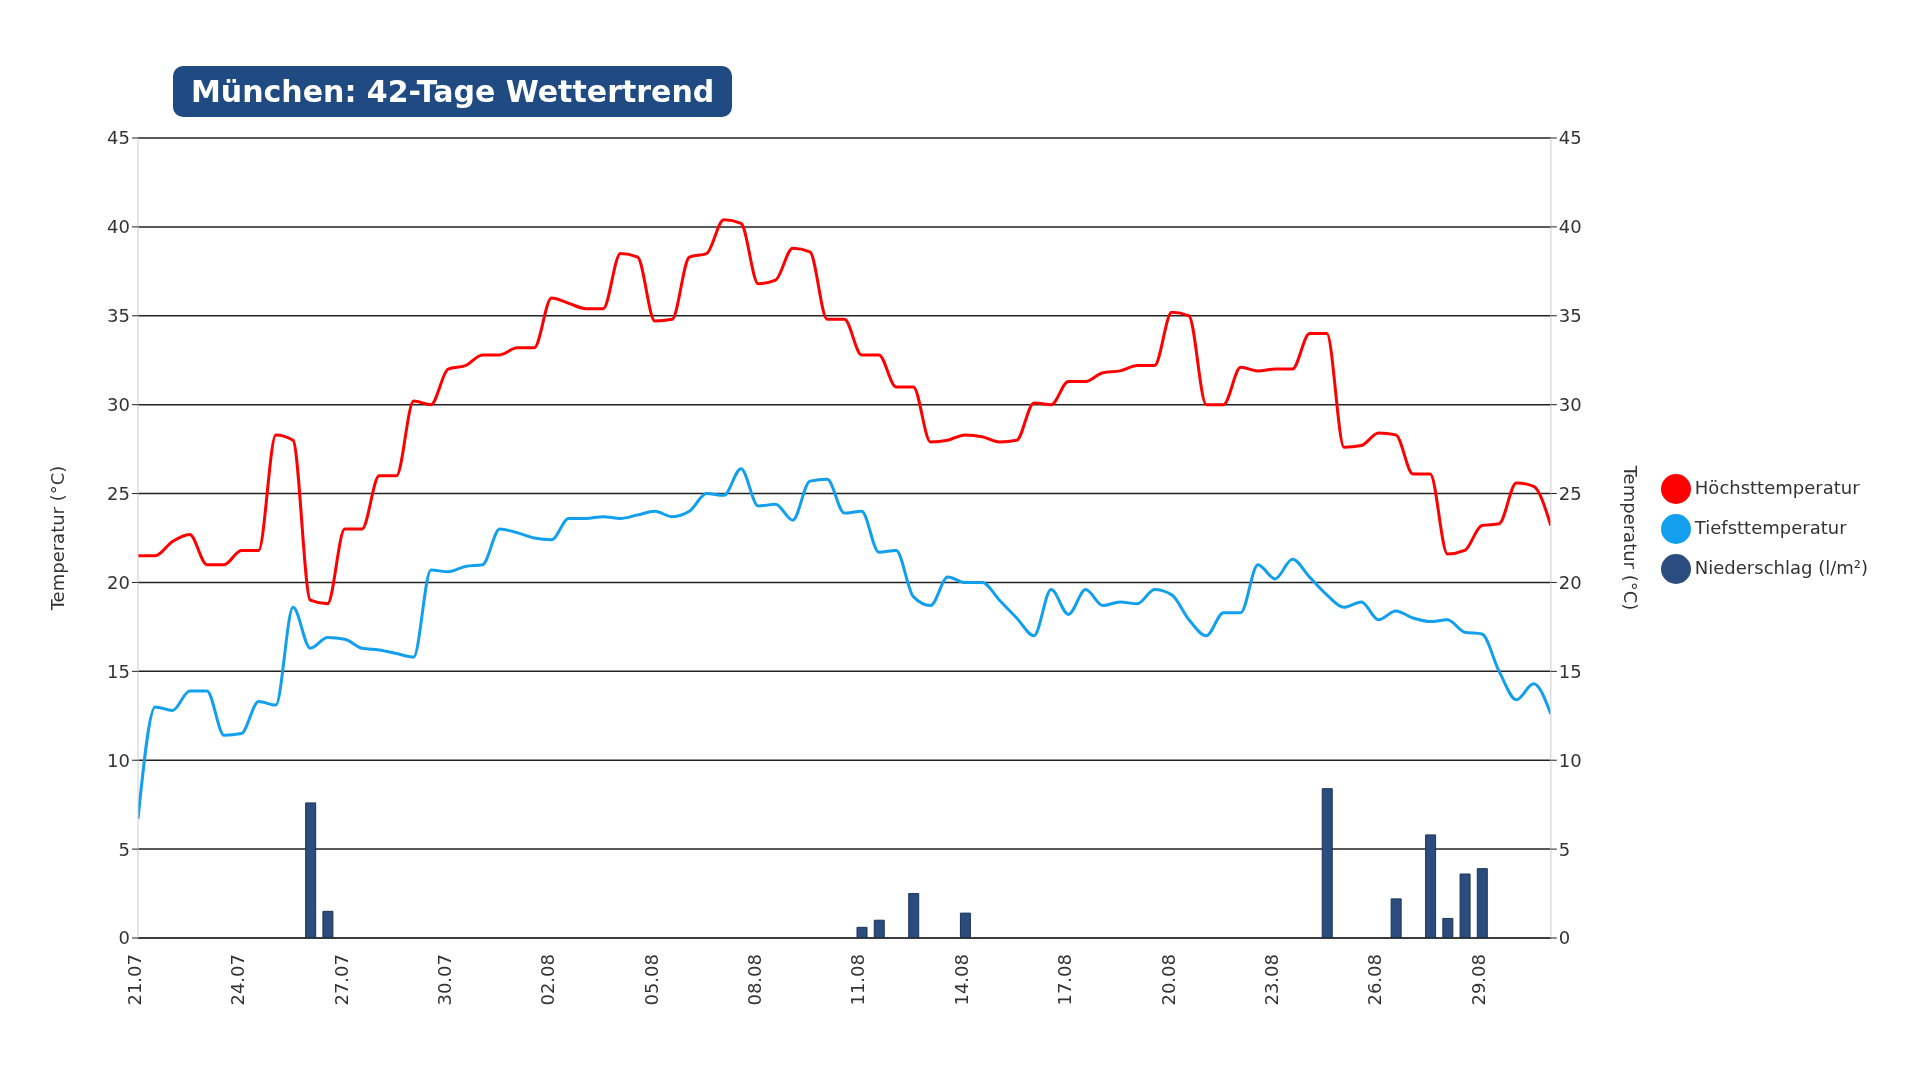  I want to click on y-tick-label: 0, so click(124, 938).